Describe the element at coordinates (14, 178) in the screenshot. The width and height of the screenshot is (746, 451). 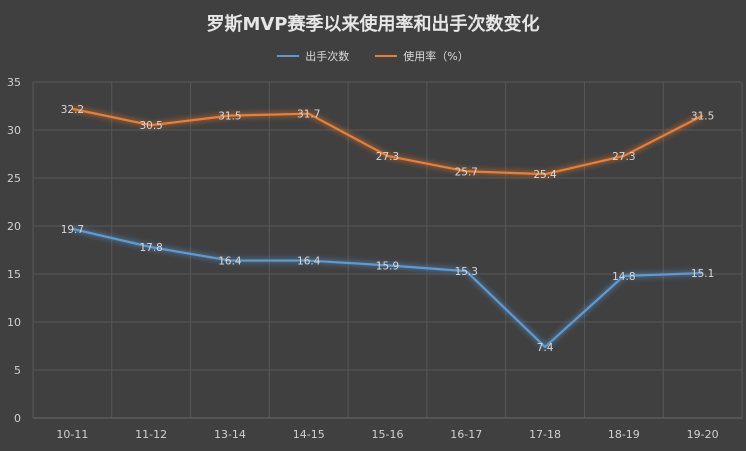
I see `y-tick-label: 25` at that location.